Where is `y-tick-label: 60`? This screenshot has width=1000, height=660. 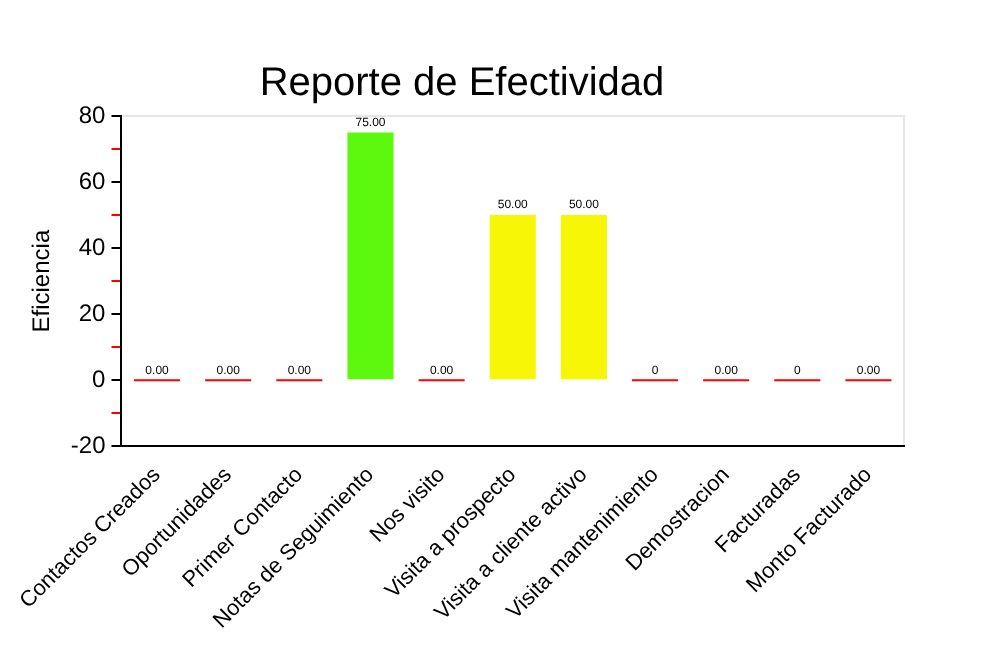 y-tick-label: 60 is located at coordinates (92, 180).